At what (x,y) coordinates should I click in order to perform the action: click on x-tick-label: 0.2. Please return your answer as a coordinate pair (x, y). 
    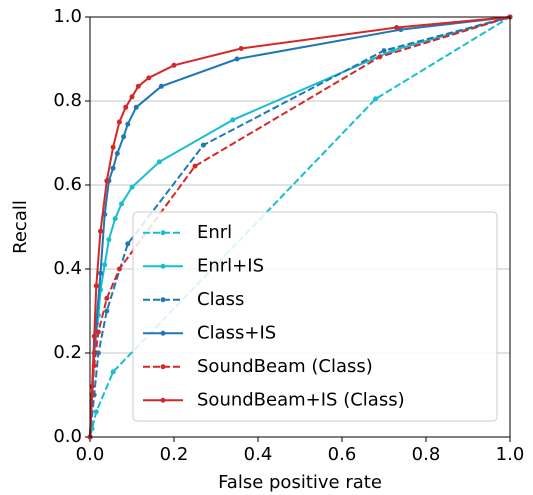
    Looking at the image, I should click on (174, 454).